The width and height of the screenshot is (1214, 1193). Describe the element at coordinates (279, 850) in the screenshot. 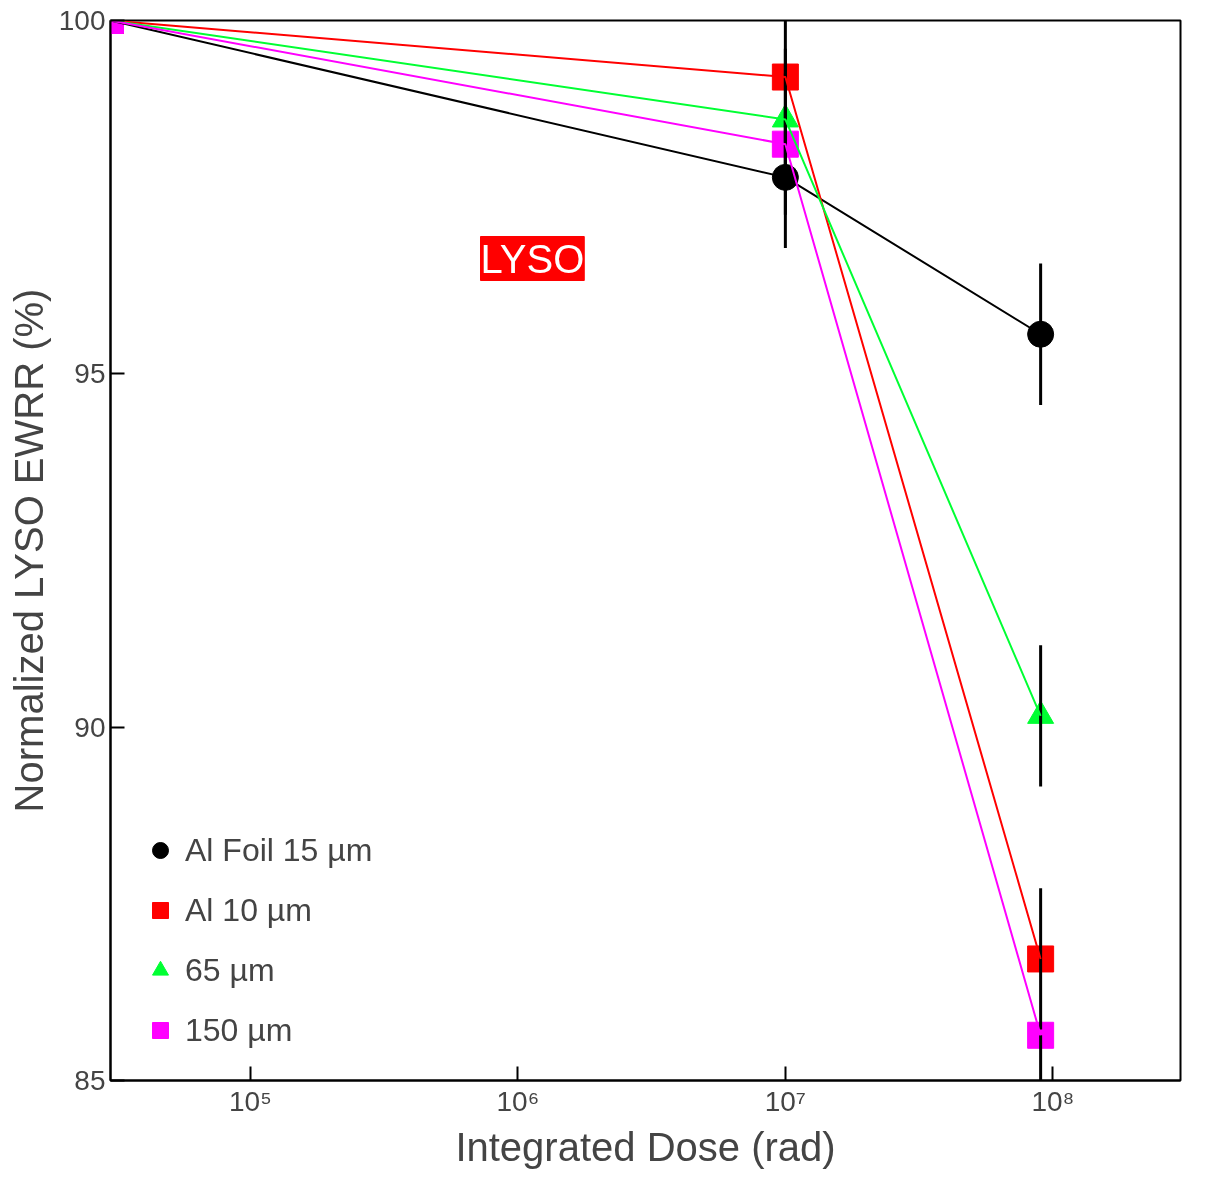

I see `legend-label: Al Foil 15 µm` at that location.